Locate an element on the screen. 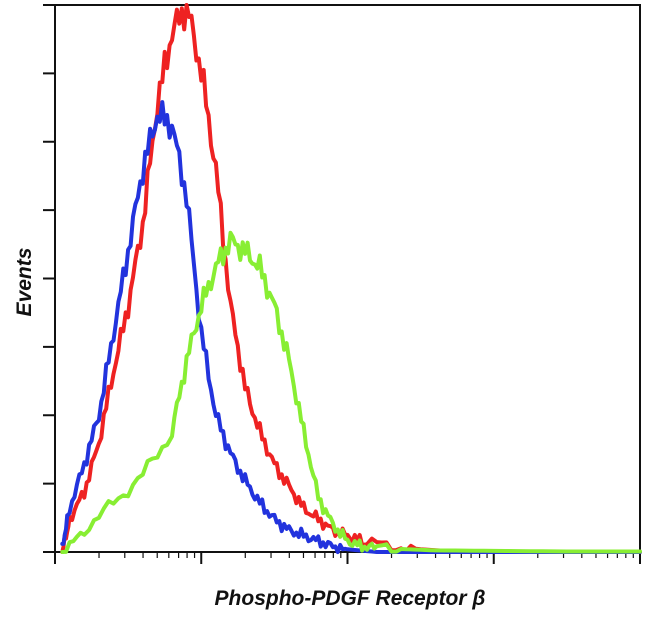  y-axis-ticks is located at coordinates (49, 278).